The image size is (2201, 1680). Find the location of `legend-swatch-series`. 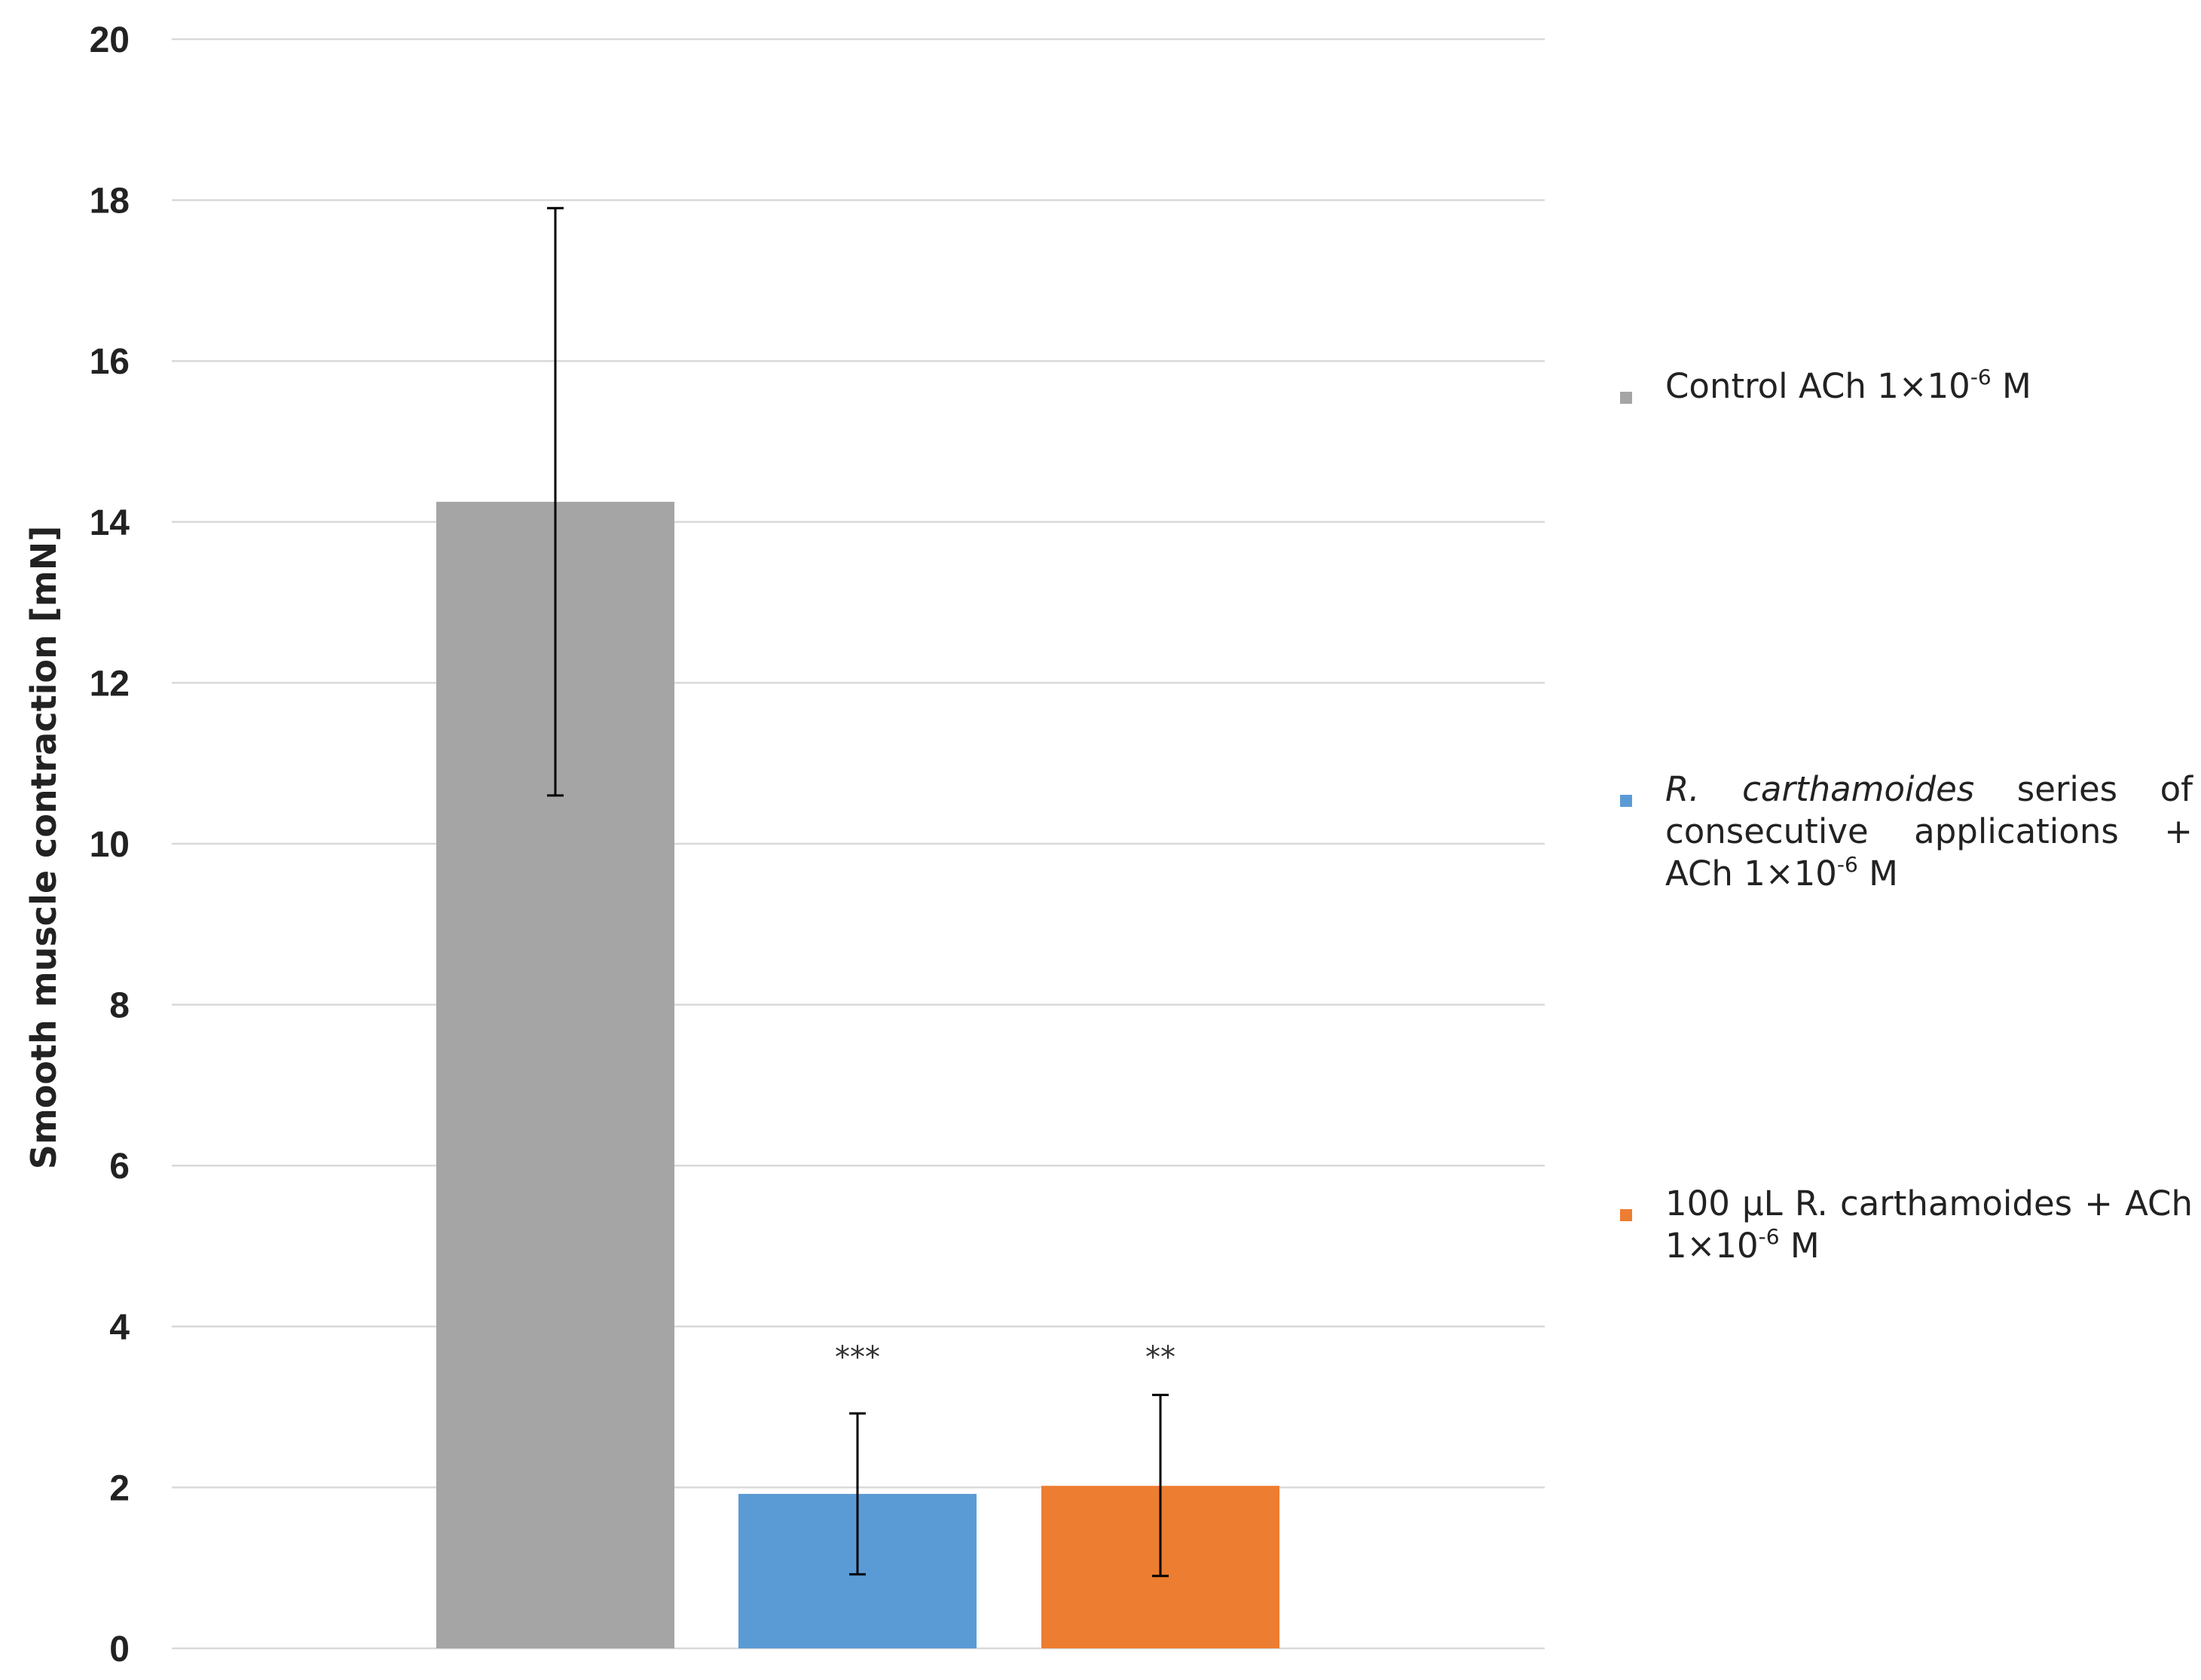

legend-swatch-series is located at coordinates (1626, 801).